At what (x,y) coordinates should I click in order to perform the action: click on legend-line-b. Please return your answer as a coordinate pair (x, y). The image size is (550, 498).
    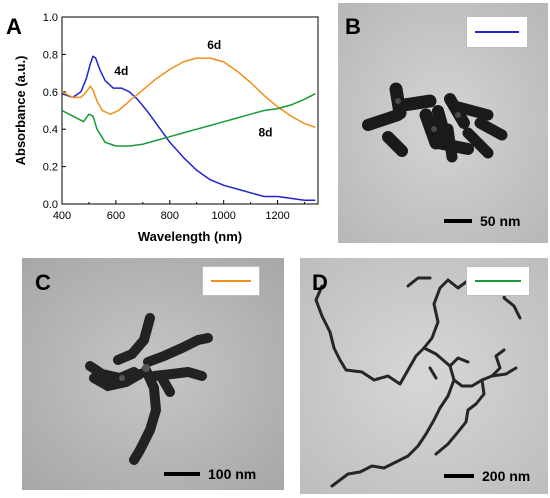
    Looking at the image, I should click on (497, 32).